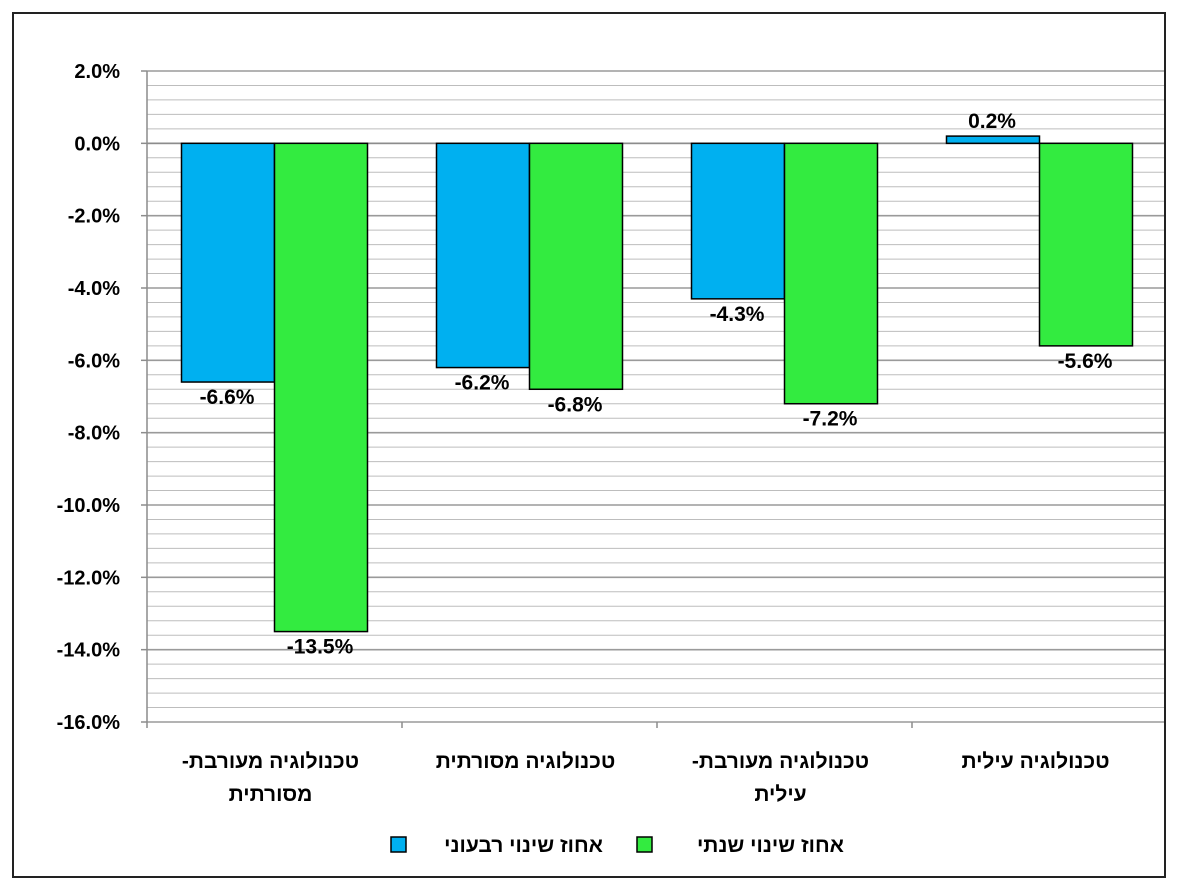  What do you see at coordinates (1035, 761) in the screenshot?
I see `category-label: טכנולוגיה עילית` at bounding box center [1035, 761].